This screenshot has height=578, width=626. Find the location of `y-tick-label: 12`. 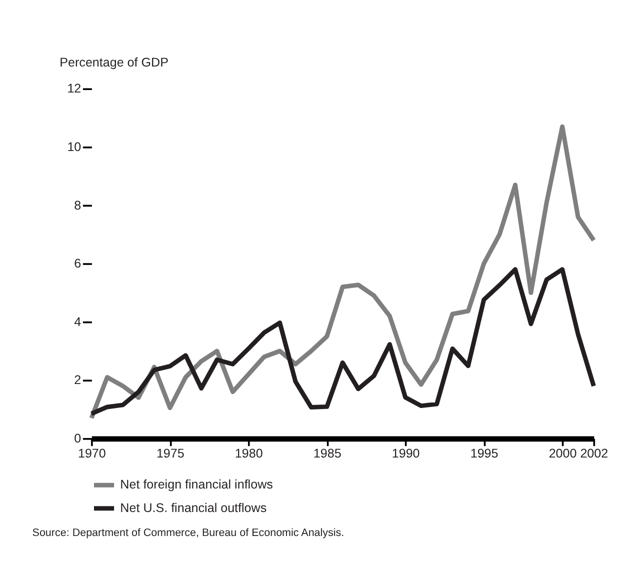

y-tick-label: 12 is located at coordinates (74, 89).